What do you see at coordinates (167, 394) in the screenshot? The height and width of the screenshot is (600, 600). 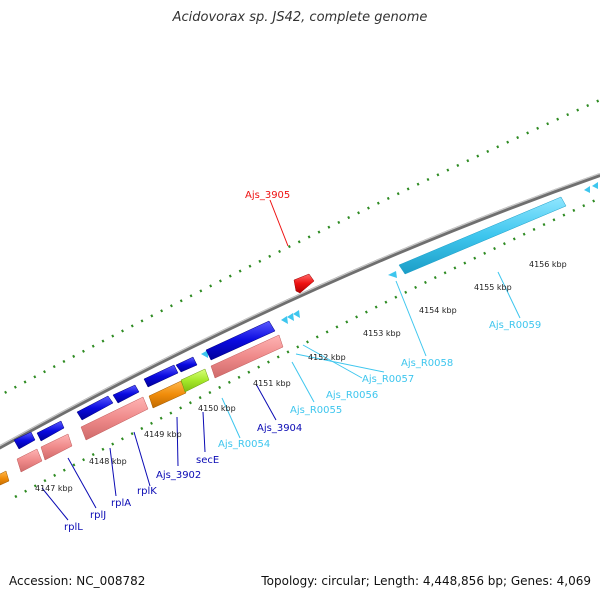 I see `gene-orange-secE-region` at bounding box center [167, 394].